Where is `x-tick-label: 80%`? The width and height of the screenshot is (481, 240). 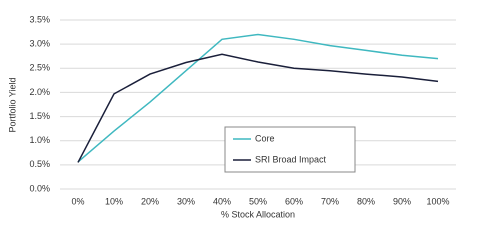 x-tick-label: 80% is located at coordinates (366, 201).